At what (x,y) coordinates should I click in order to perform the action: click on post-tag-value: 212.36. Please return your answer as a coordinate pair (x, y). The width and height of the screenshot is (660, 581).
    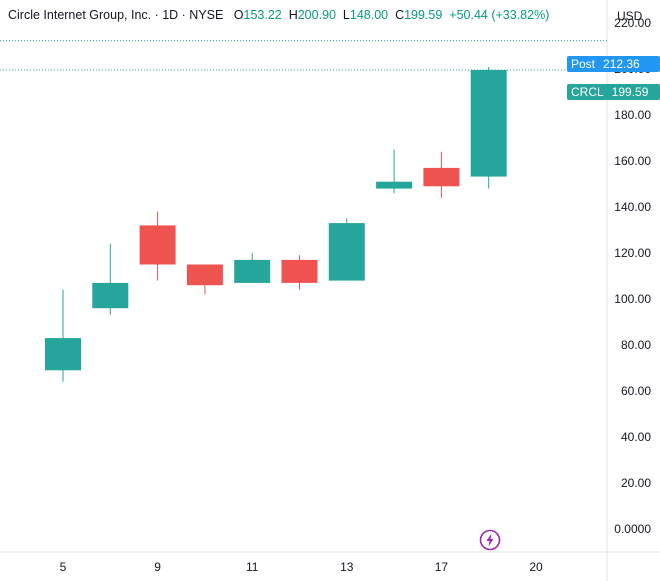
    Looking at the image, I should click on (621, 64).